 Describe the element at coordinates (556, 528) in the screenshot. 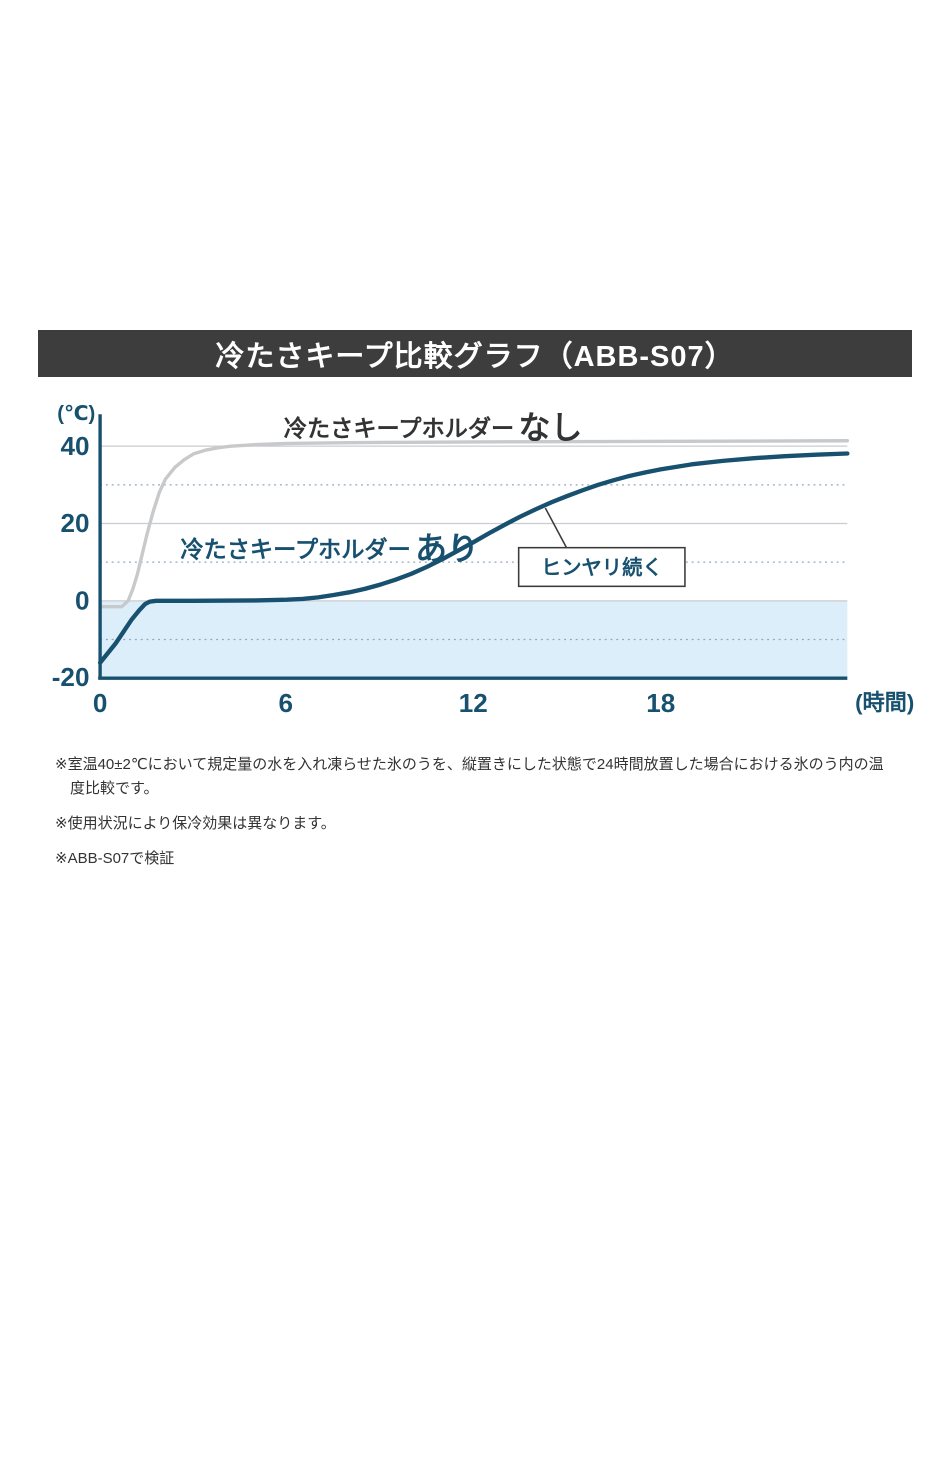

I see `callout-leader` at that location.